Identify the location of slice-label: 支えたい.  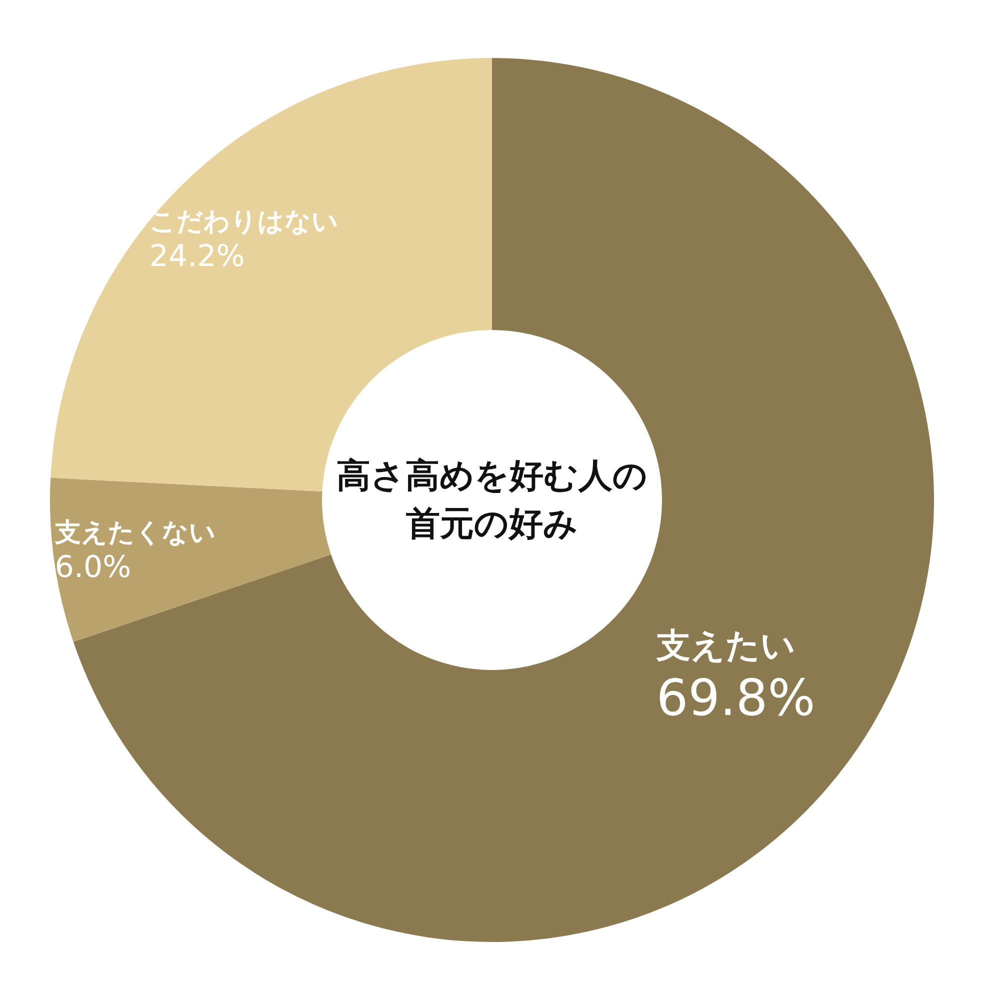
(726, 646).